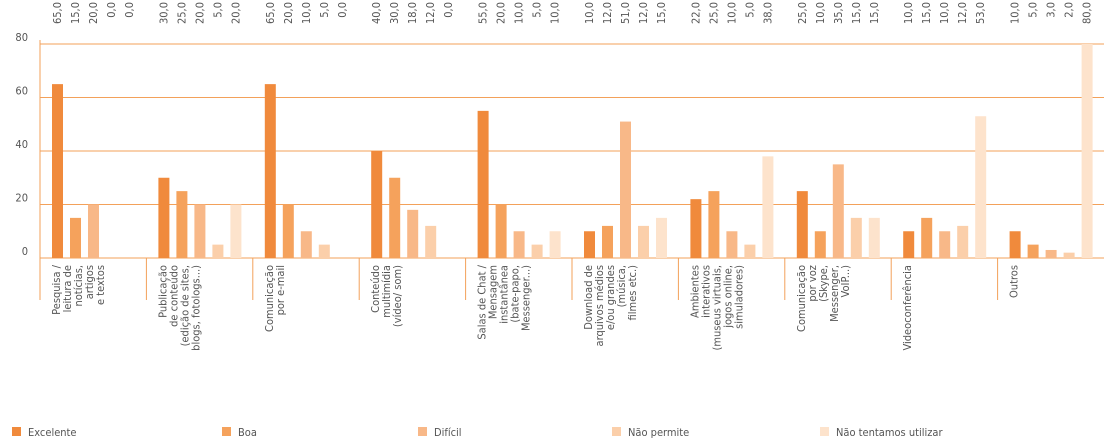 This screenshot has width=1104, height=441. Describe the element at coordinates (727, 297) in the screenshot. I see `x-tick-label: jogos online,` at that location.